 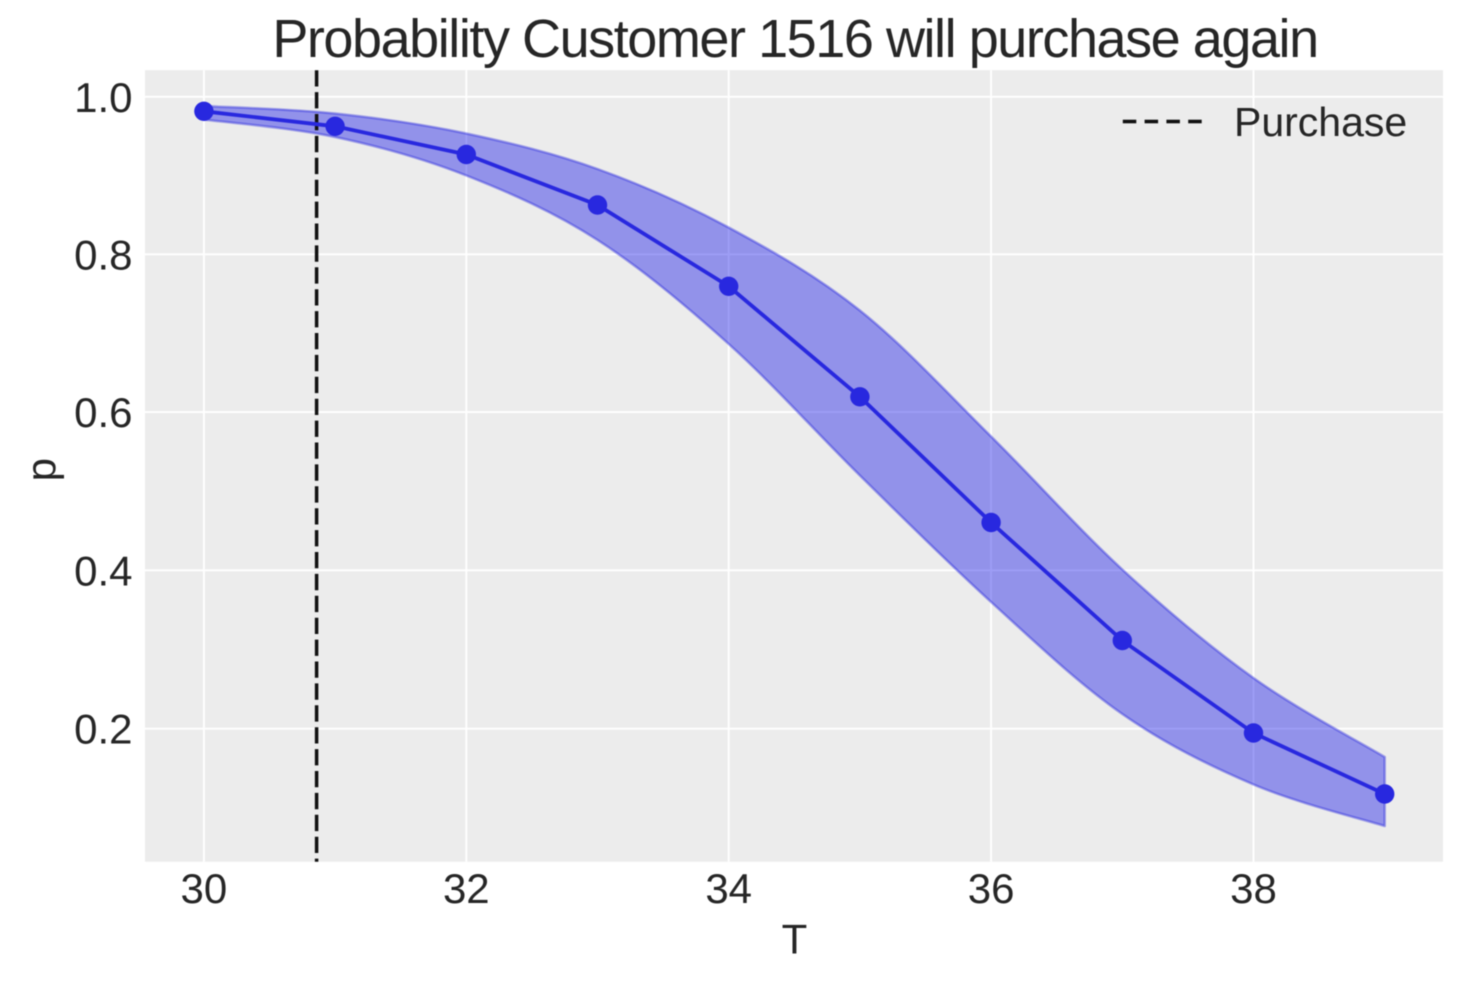 What do you see at coordinates (204, 888) in the screenshot?
I see `svg-text: 30` at bounding box center [204, 888].